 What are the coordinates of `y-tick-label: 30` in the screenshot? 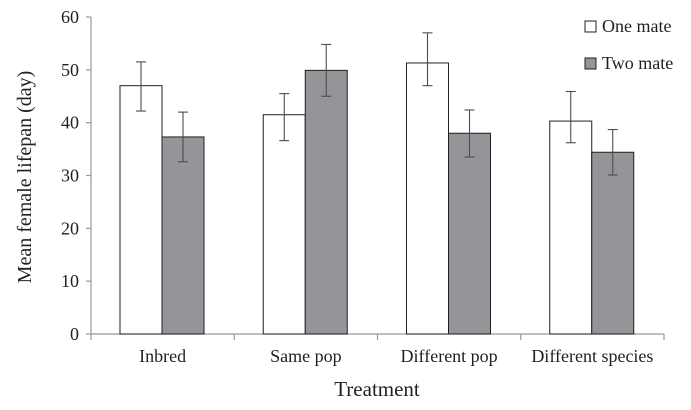 It's located at (70, 176).